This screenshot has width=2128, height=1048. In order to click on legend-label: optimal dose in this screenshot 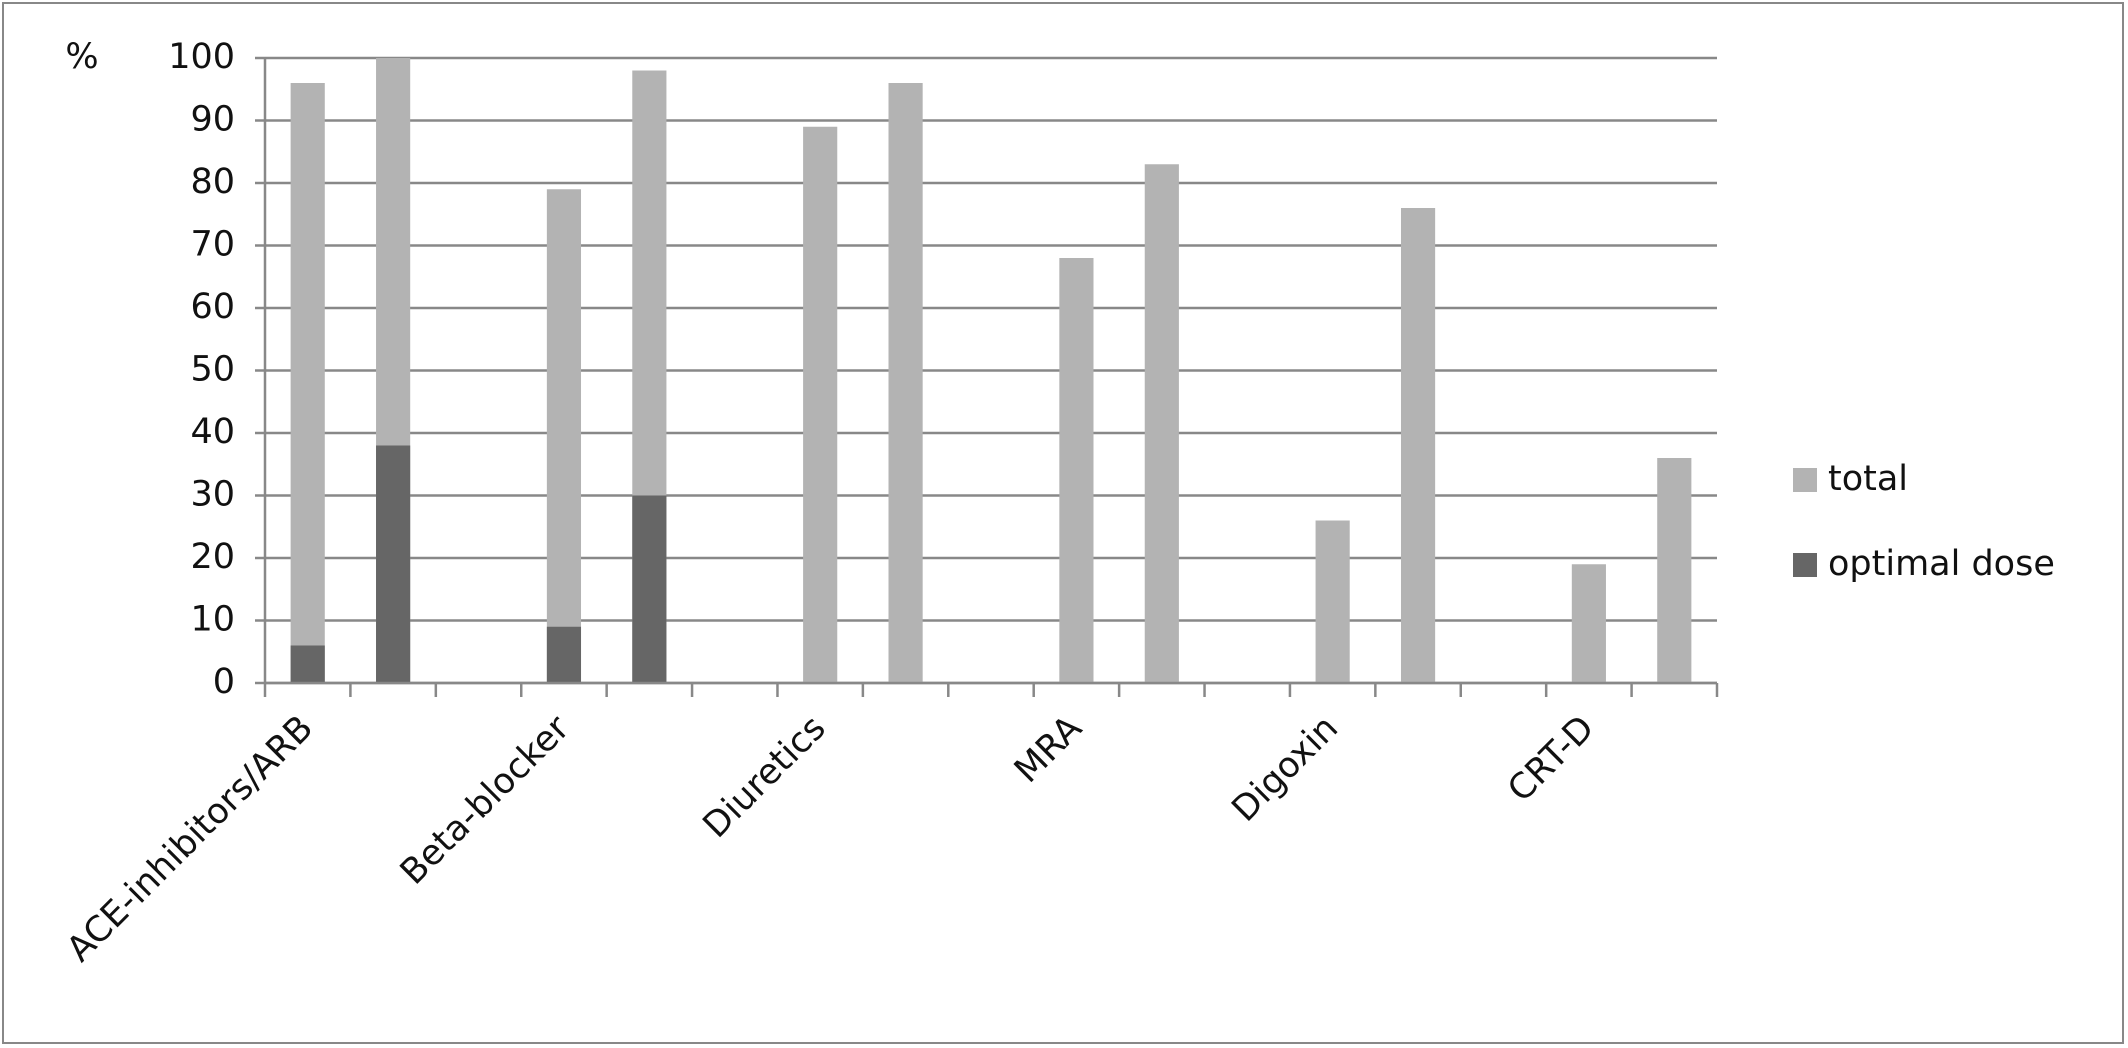, I will do `click(1941, 564)`.